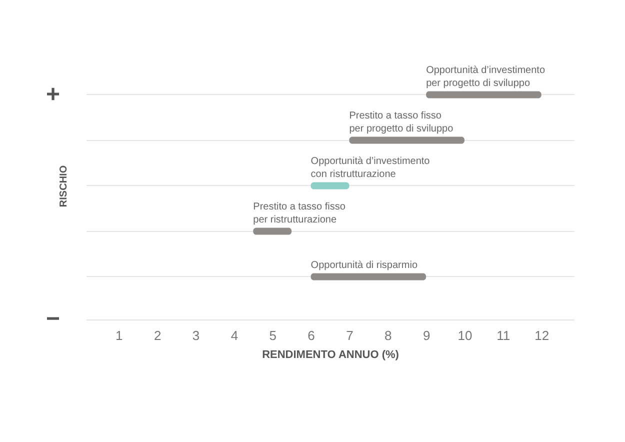 This screenshot has width=625, height=442. What do you see at coordinates (196, 335) in the screenshot?
I see `x-tick-label: 3` at bounding box center [196, 335].